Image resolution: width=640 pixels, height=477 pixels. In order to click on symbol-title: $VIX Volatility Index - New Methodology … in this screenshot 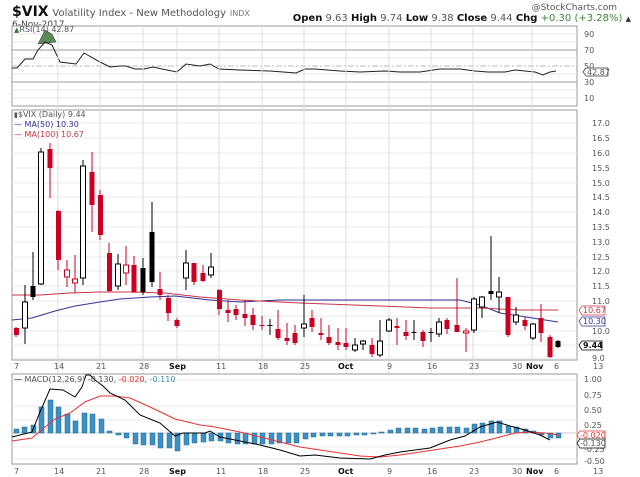, I will do `click(131, 12)`.